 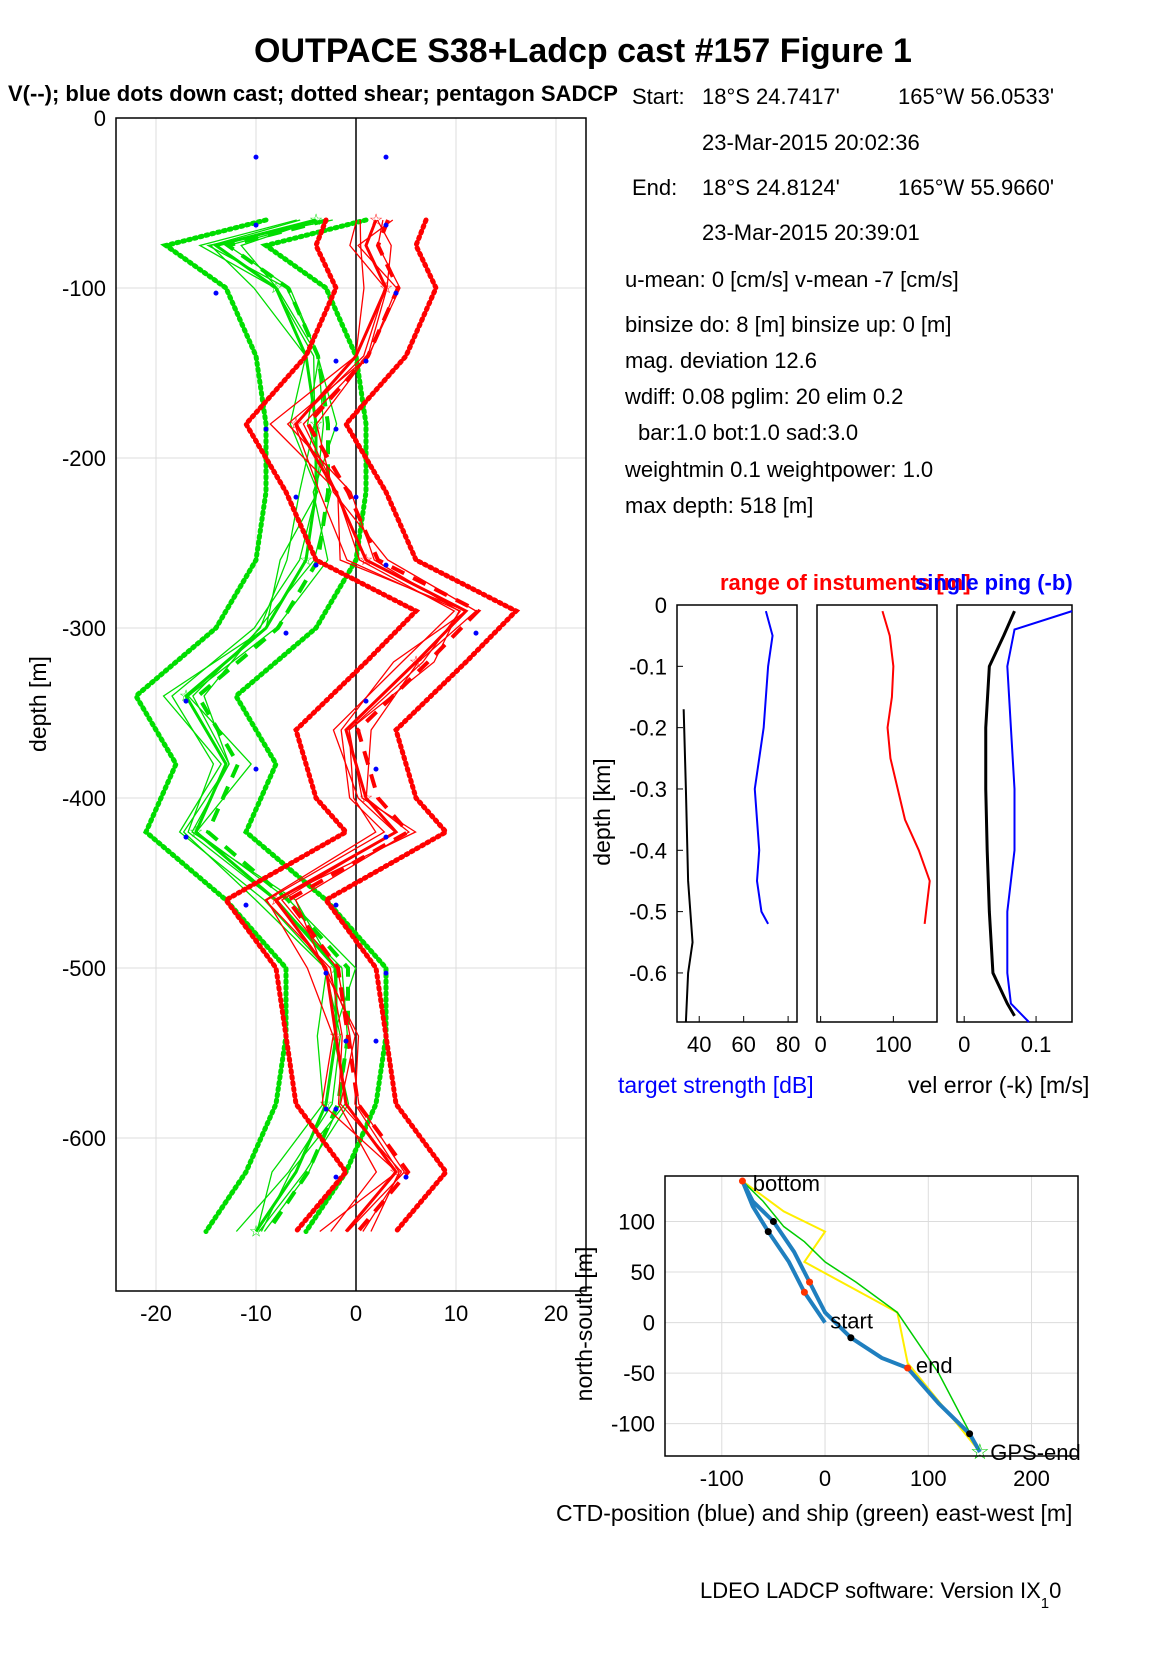 What do you see at coordinates (371, 726) in the screenshot?
I see `u-profile-line` at bounding box center [371, 726].